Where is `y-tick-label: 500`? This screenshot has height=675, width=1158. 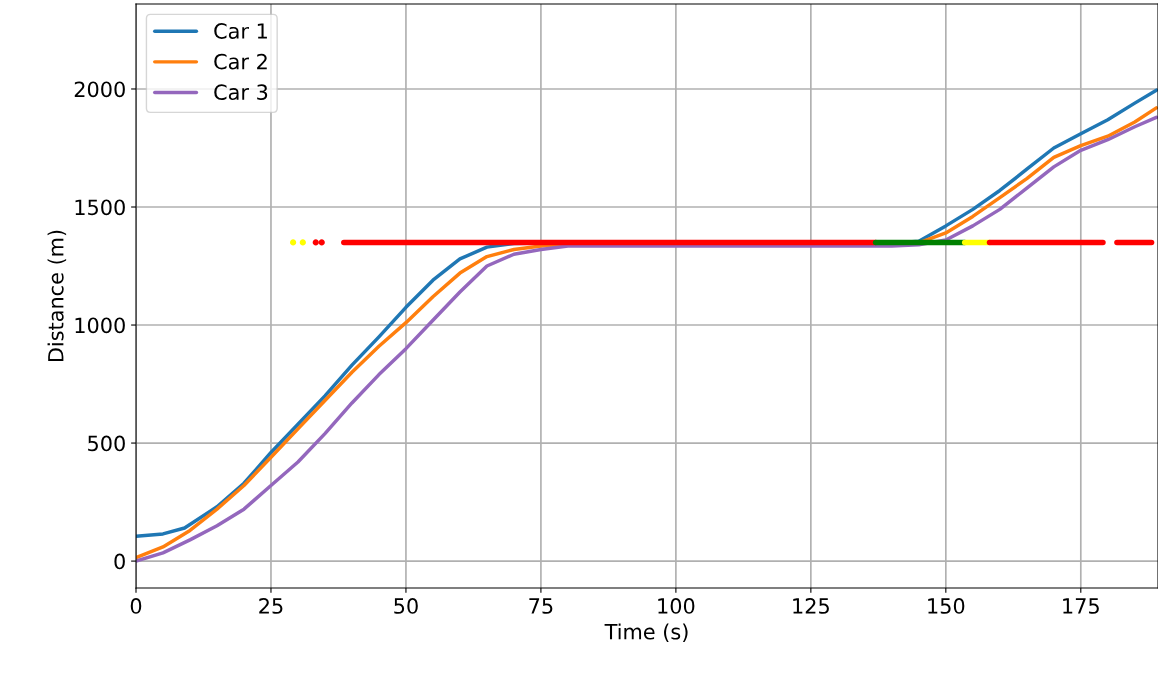
y-tick-label: 500 is located at coordinates (106, 443).